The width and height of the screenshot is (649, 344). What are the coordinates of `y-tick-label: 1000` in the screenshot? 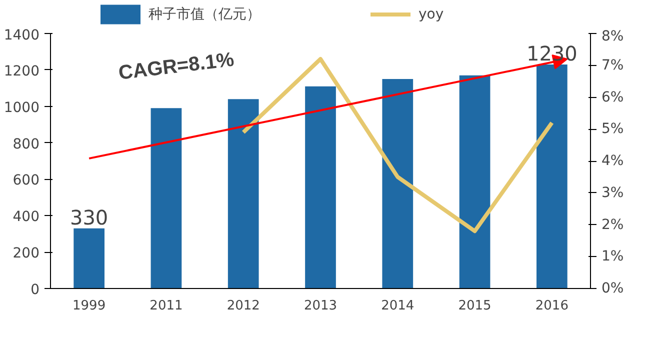 It's located at (22, 108).